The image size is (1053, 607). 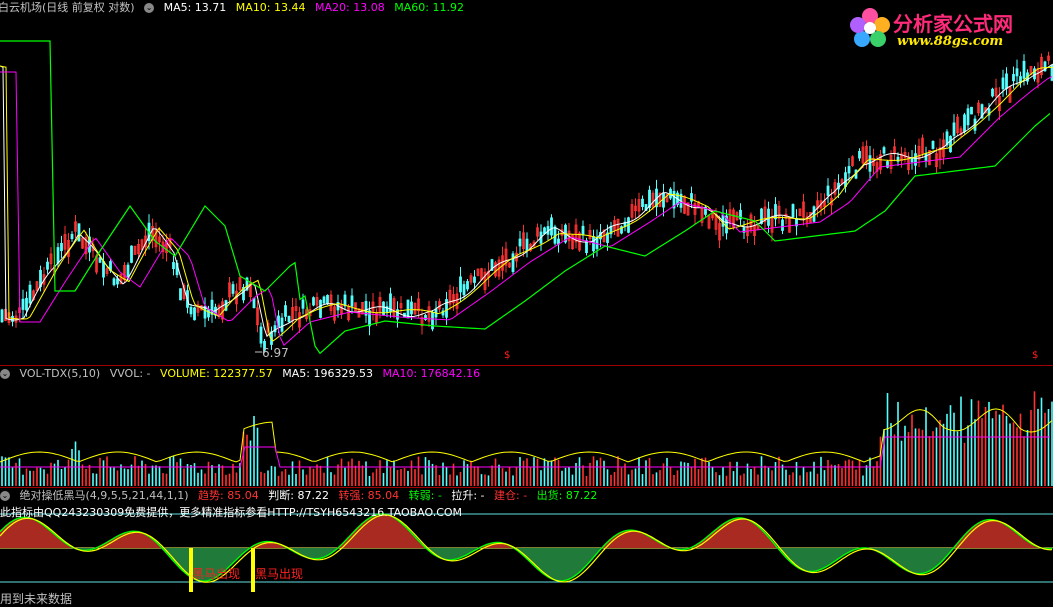 What do you see at coordinates (425, 495) in the screenshot?
I see `weak-label: 转弱: -` at bounding box center [425, 495].